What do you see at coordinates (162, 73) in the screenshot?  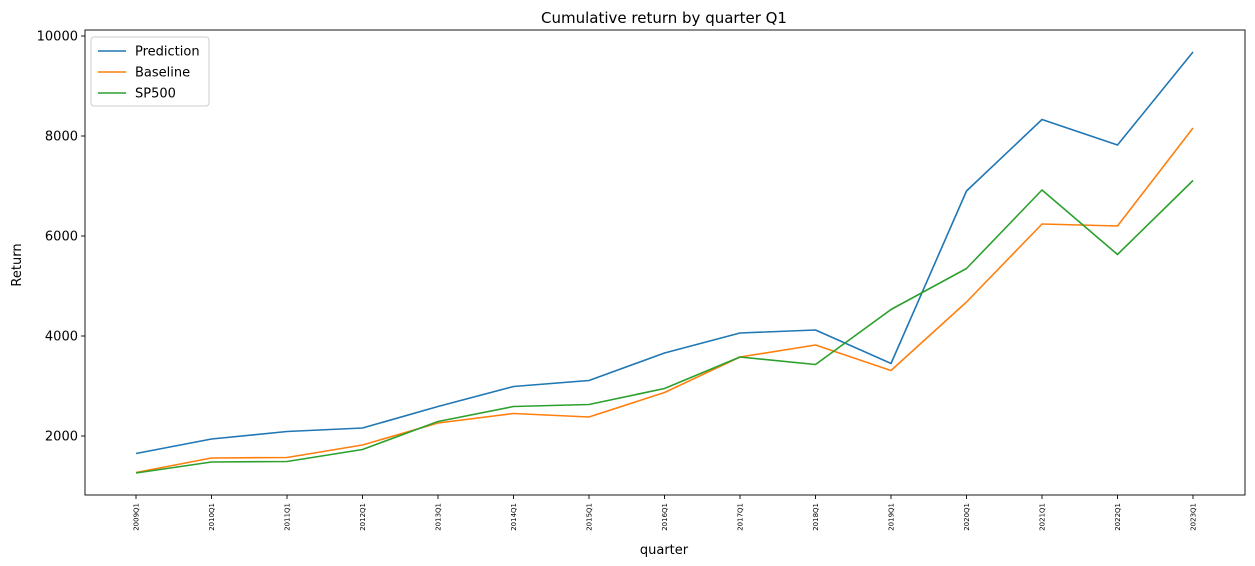 I see `legend-label-baseline: Baseline` at bounding box center [162, 73].